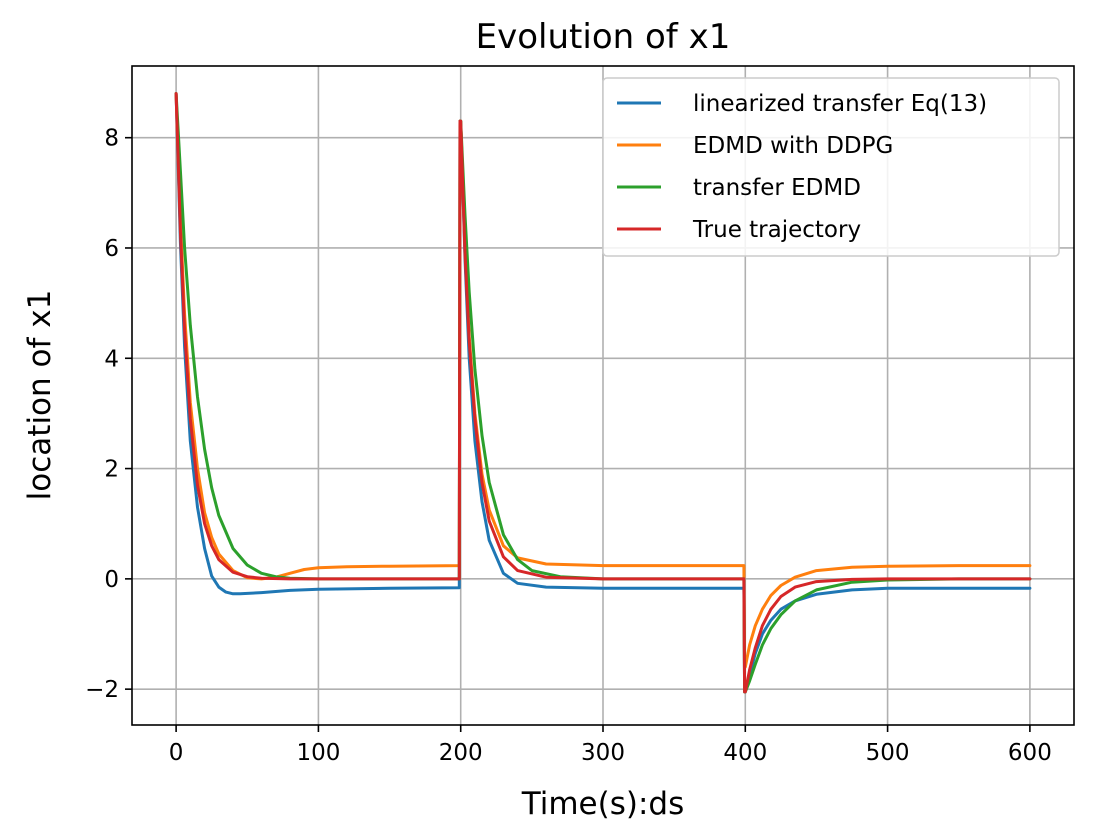 The image size is (1106, 820). What do you see at coordinates (102, 690) in the screenshot?
I see `y-tick-label: −2` at bounding box center [102, 690].